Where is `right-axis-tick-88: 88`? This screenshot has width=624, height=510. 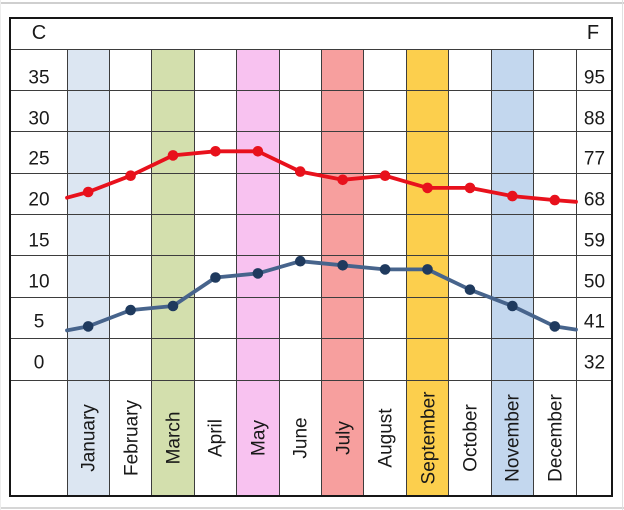
right-axis-tick-88: 88 is located at coordinates (594, 119).